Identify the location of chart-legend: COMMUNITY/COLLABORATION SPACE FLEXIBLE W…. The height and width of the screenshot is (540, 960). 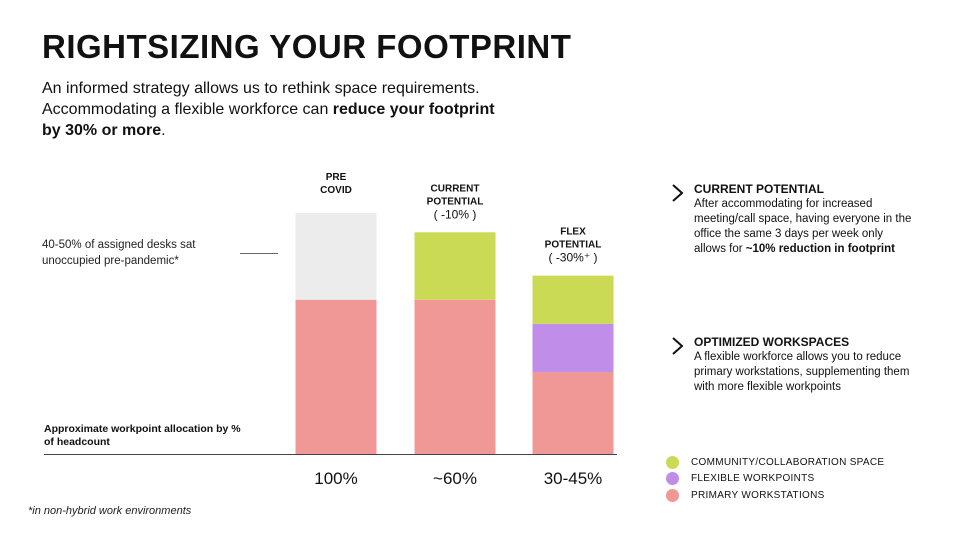
(775, 479).